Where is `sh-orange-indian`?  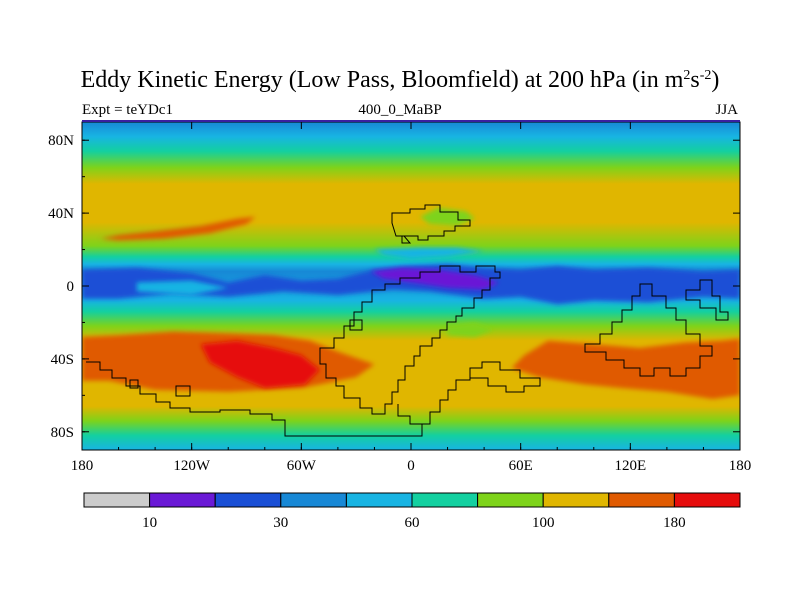 sh-orange-indian is located at coordinates (625, 368).